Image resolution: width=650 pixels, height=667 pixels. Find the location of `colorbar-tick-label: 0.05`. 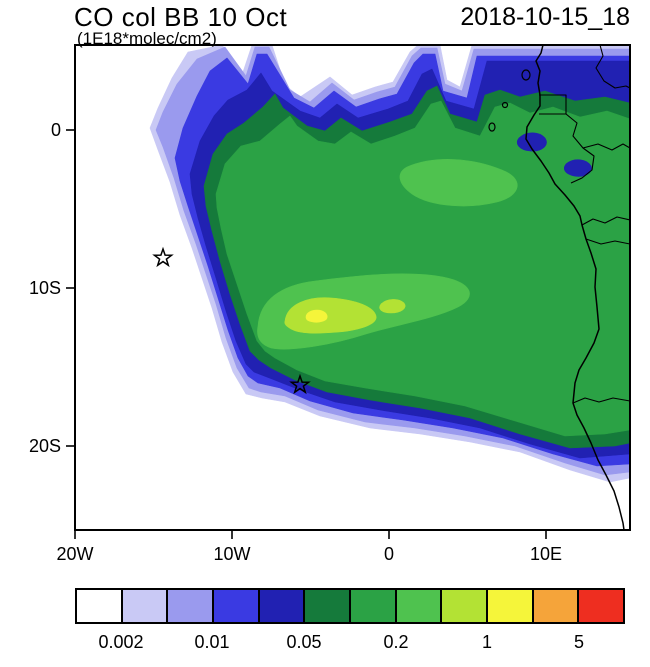

colorbar-tick-label: 0.05 is located at coordinates (304, 642).